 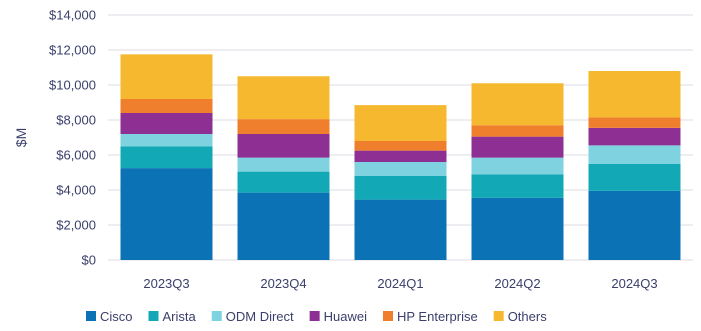 I want to click on y-axis-title: $M, so click(x=21, y=137).